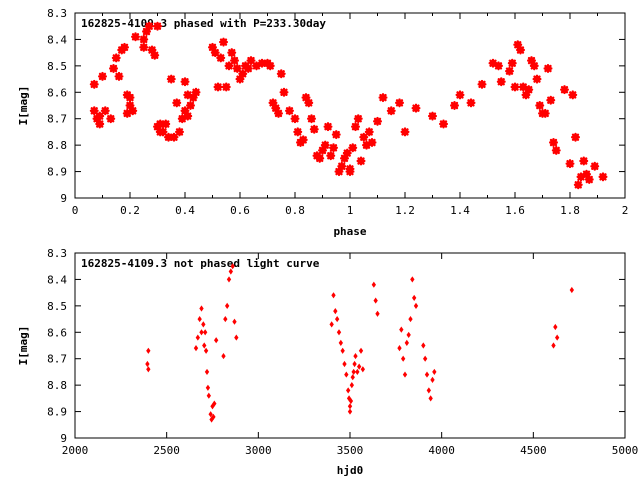 This screenshot has width=640, height=480. I want to click on x-tick-label: 1.4, so click(460, 210).